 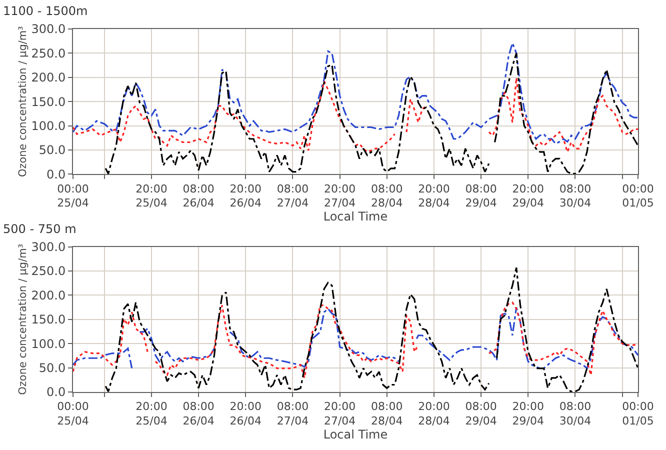 I want to click on chart-title: 500 - 750 m, so click(x=39, y=229).